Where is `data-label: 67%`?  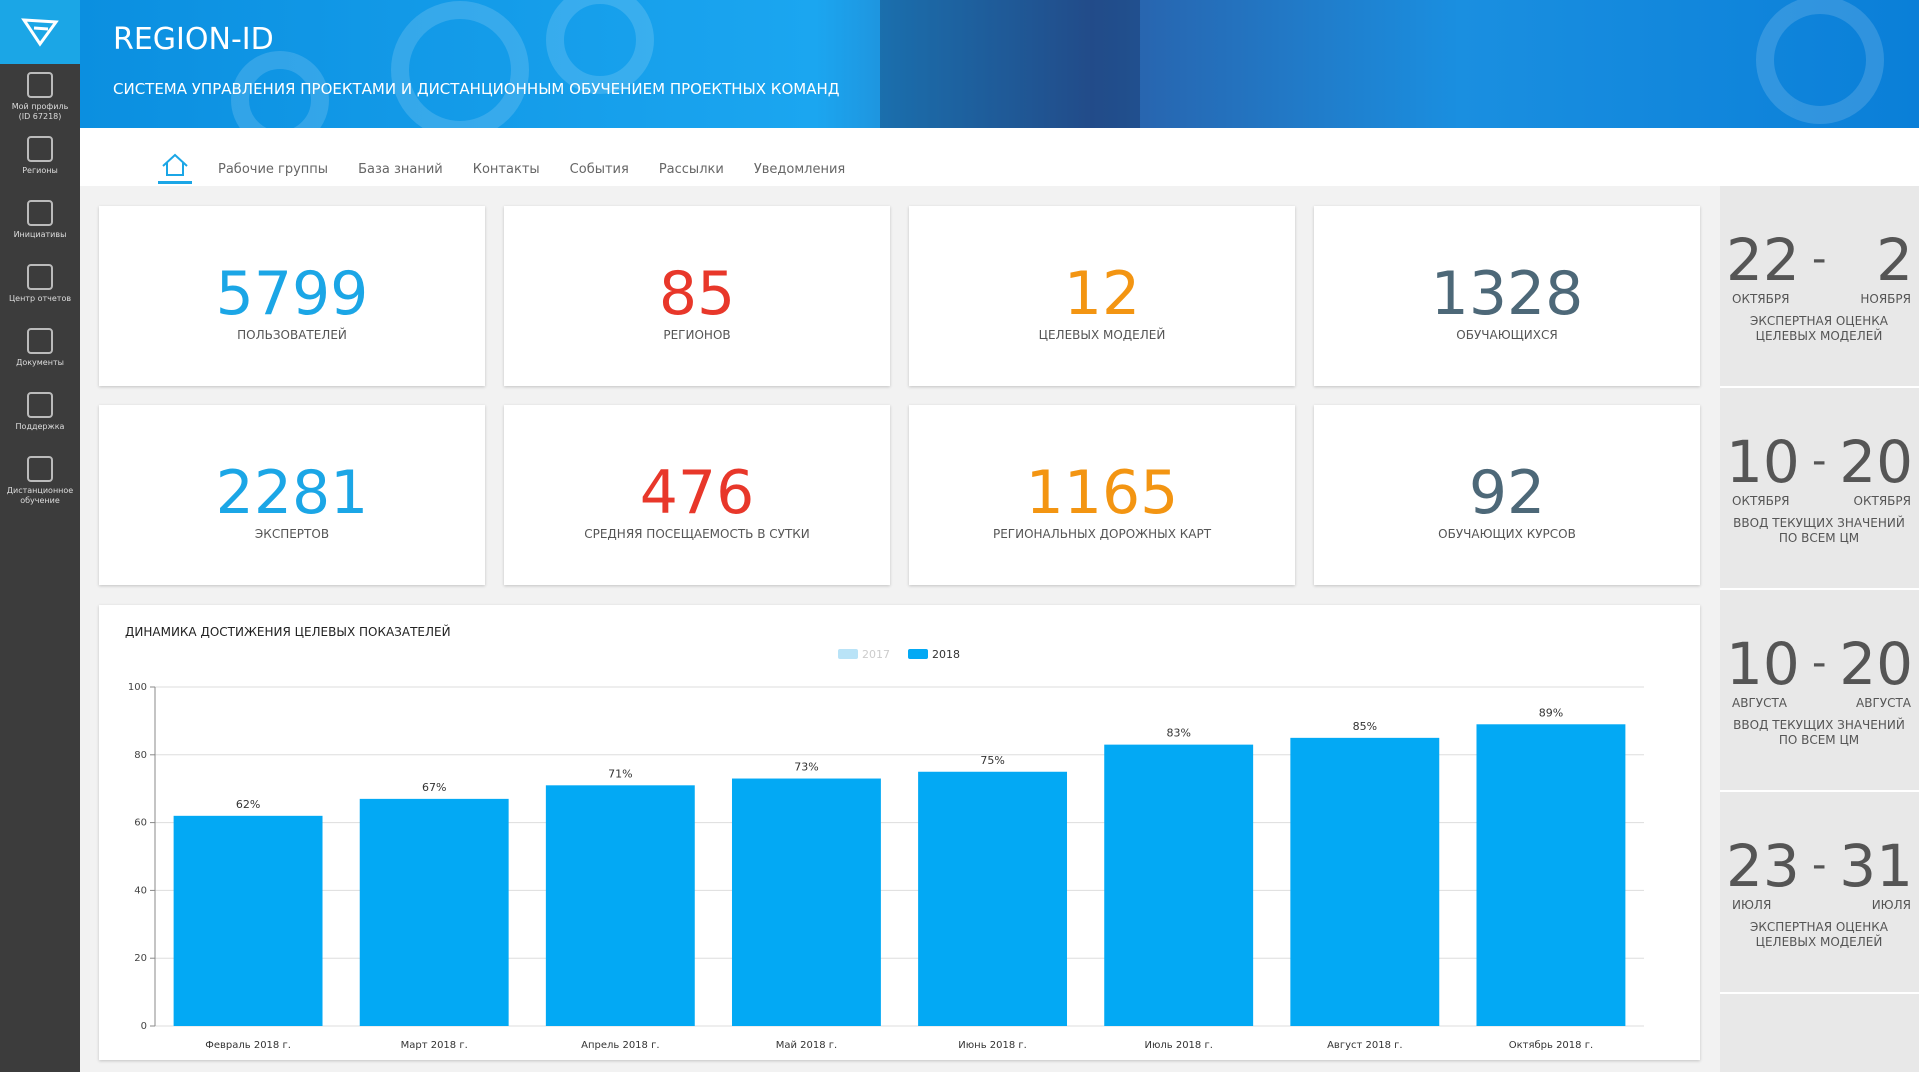
data-label: 67% is located at coordinates (434, 787).